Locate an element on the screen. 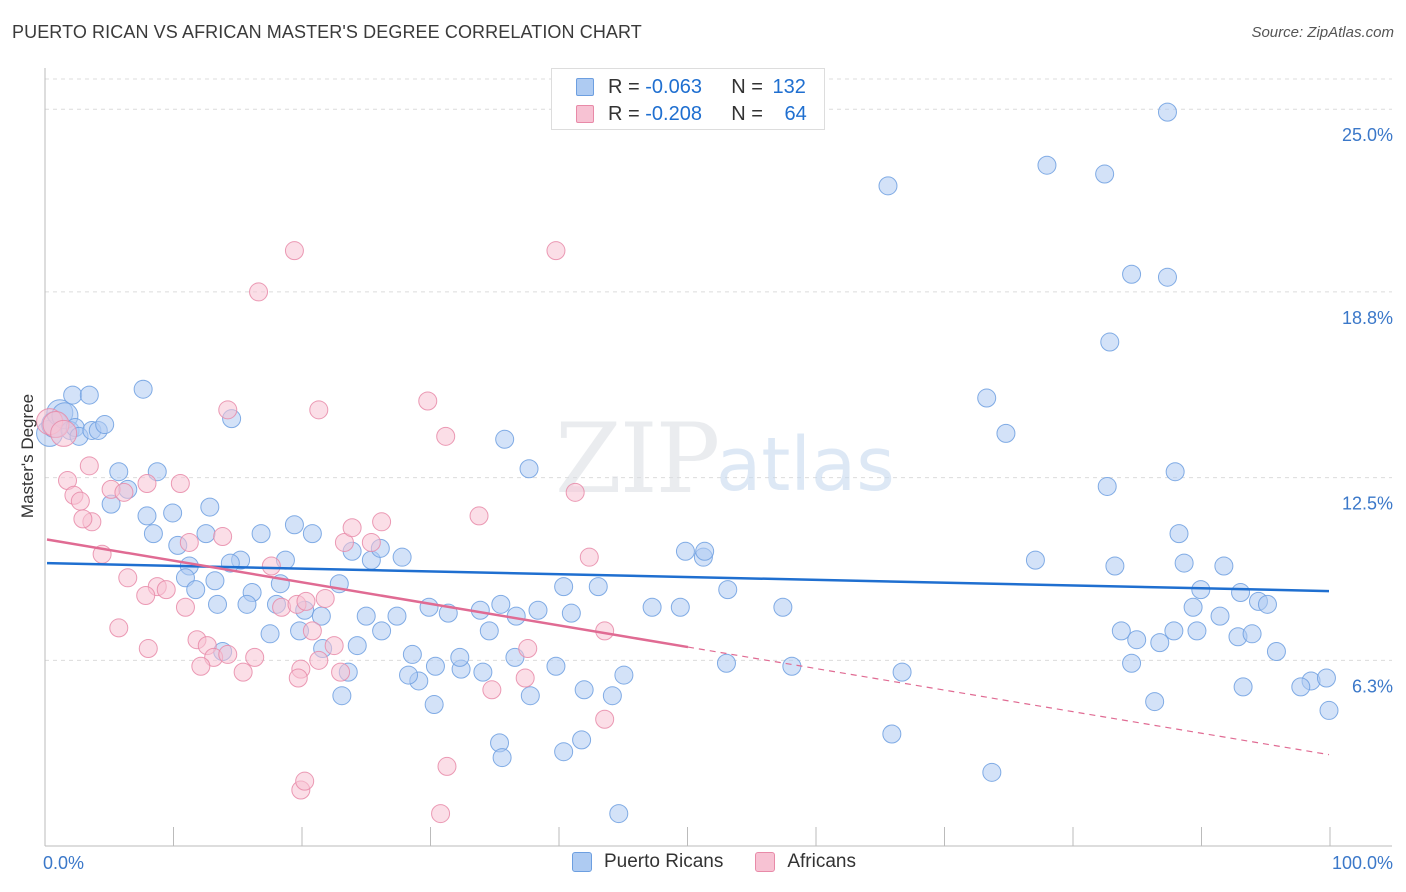  legend-row-puerto-ricans: R = -0.063 N = 132 is located at coordinates (691, 87).